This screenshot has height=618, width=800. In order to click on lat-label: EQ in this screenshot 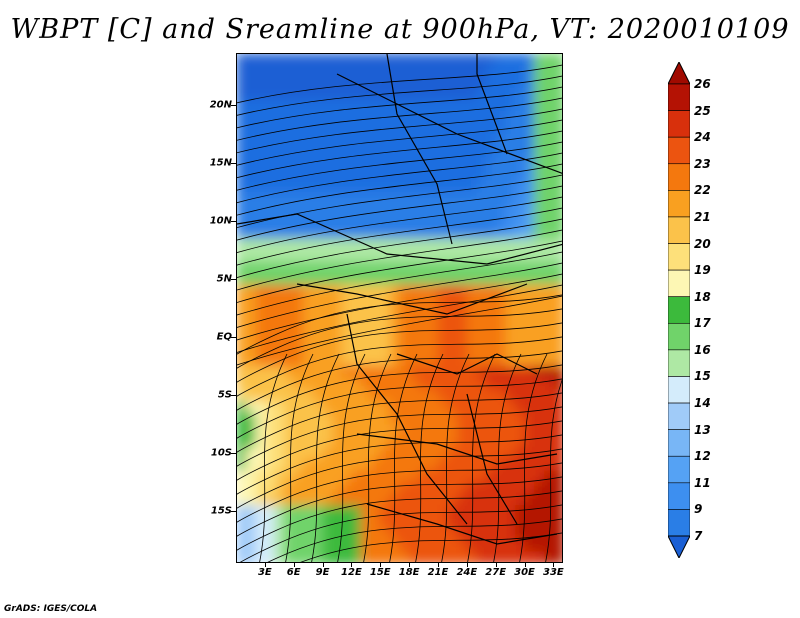, I will do `click(224, 337)`.